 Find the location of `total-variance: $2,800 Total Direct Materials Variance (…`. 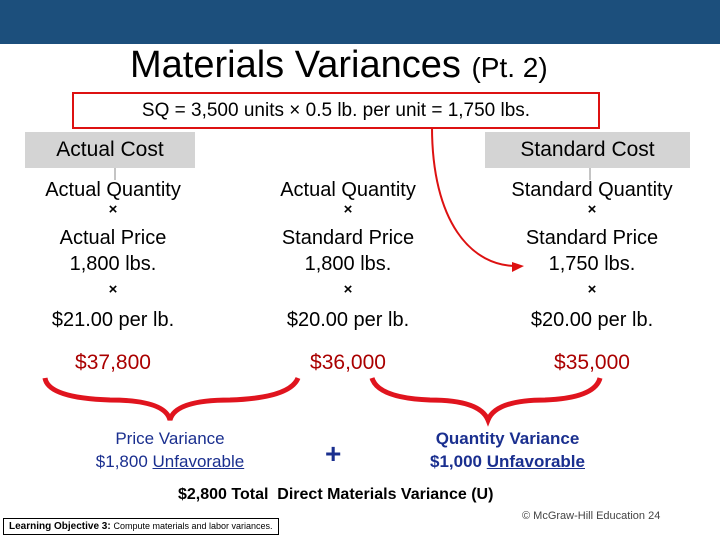

total-variance: $2,800 Total Direct Materials Variance (… is located at coordinates (336, 494).